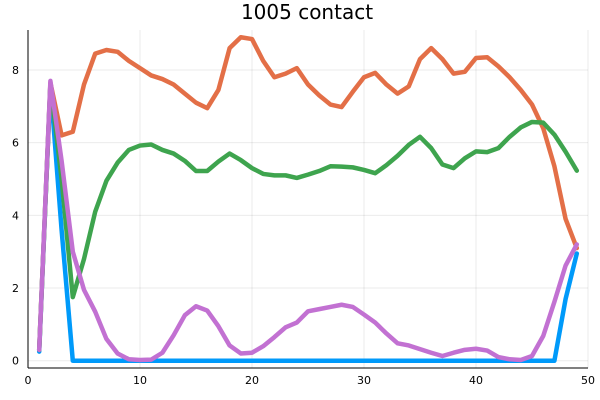  I want to click on y-tick-label: 4, so click(15, 215).